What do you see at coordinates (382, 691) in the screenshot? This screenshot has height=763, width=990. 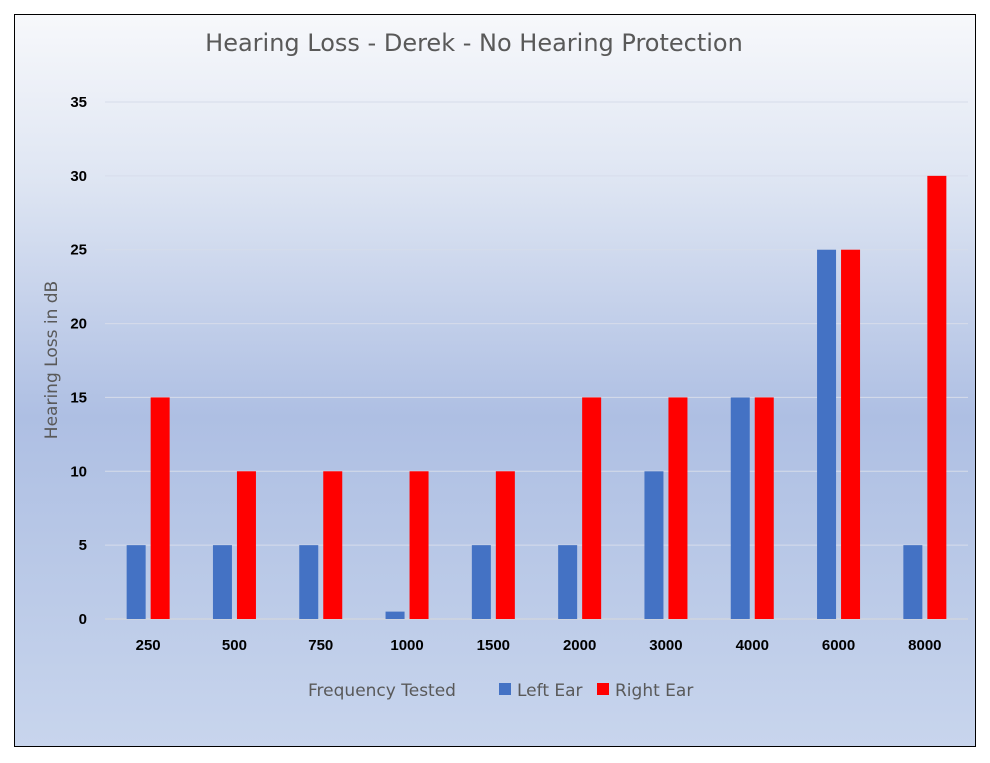 I see `x-axis-label: Frequency Tested` at bounding box center [382, 691].